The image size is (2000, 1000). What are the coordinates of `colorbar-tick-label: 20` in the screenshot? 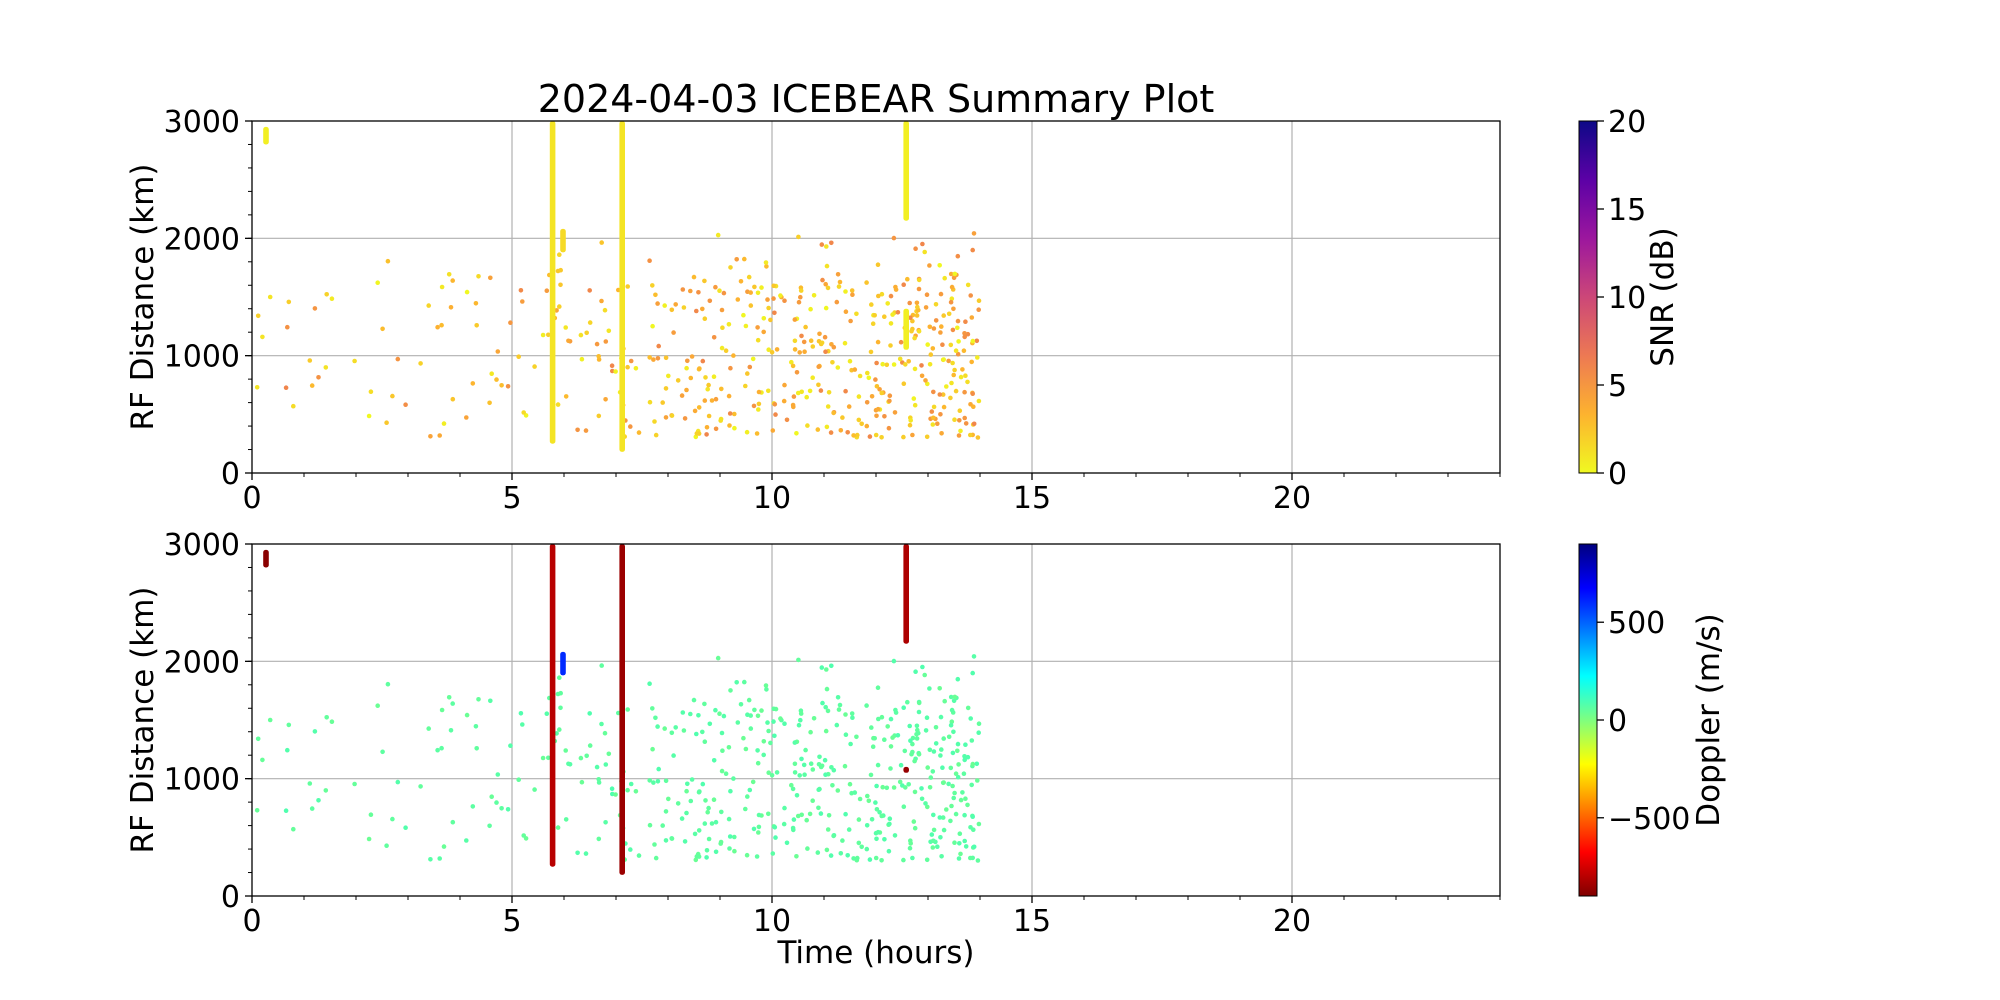 It's located at (1627, 122).